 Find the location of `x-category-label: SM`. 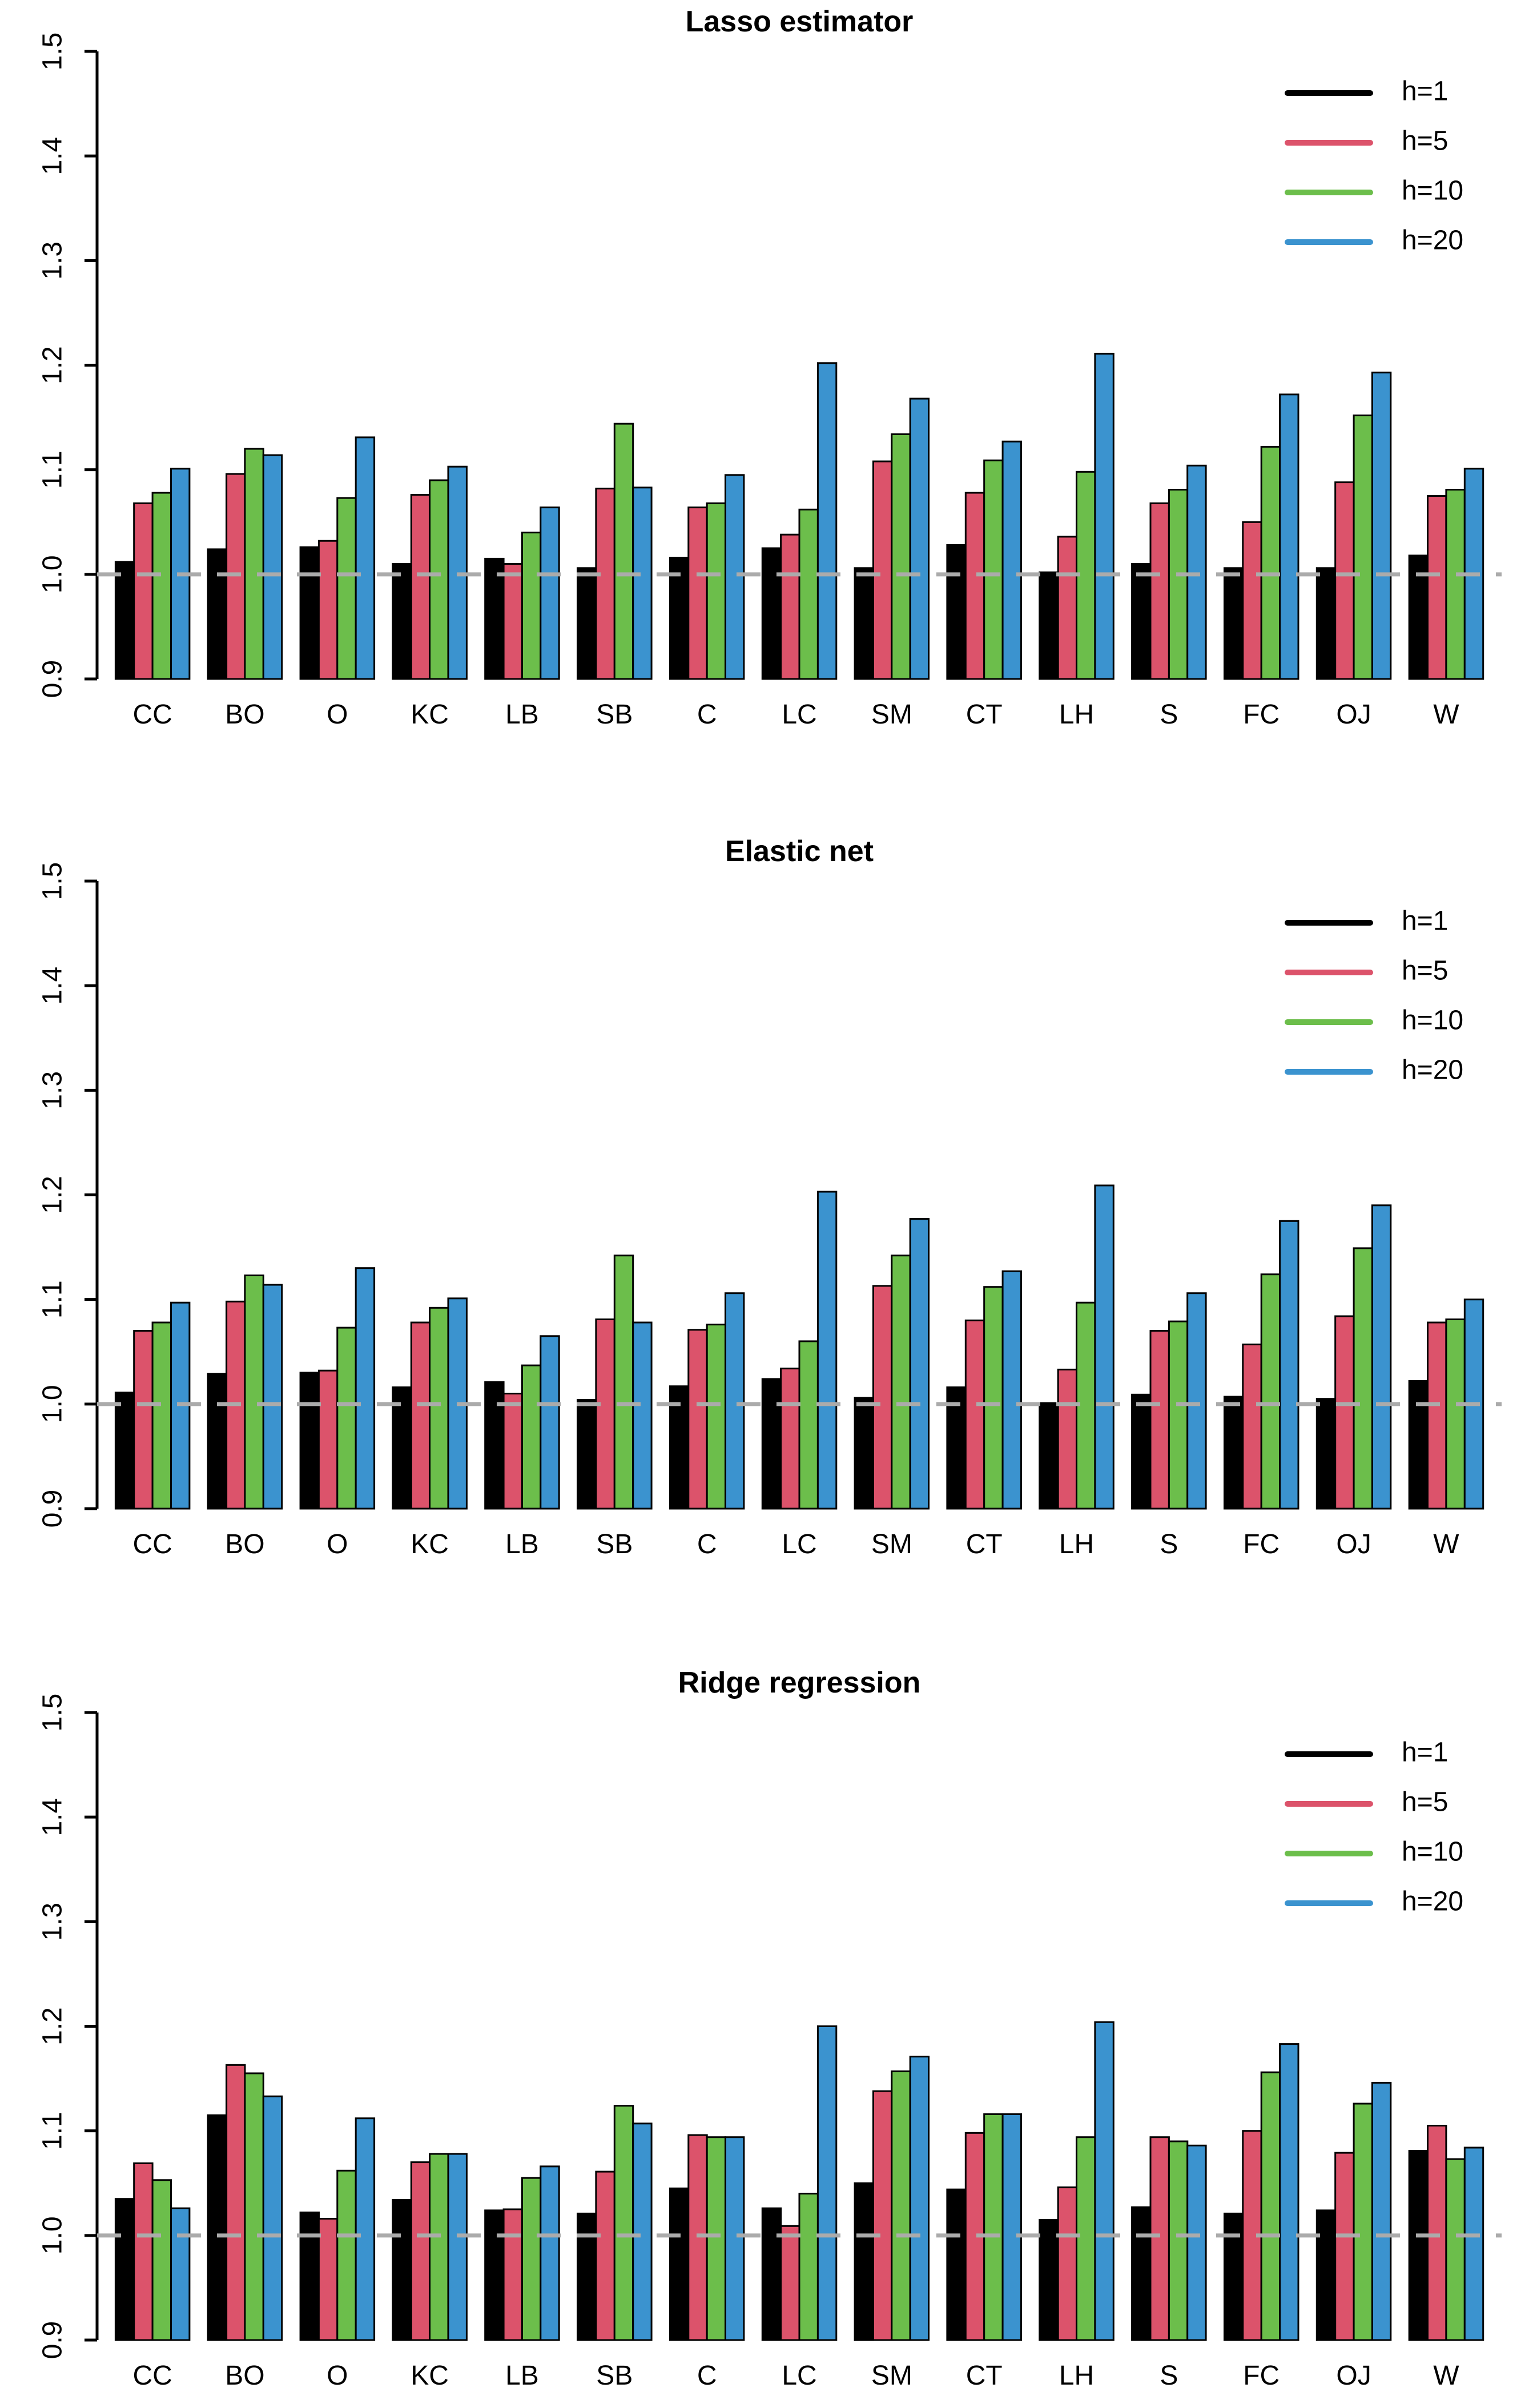

x-category-label: SM is located at coordinates (891, 1544).